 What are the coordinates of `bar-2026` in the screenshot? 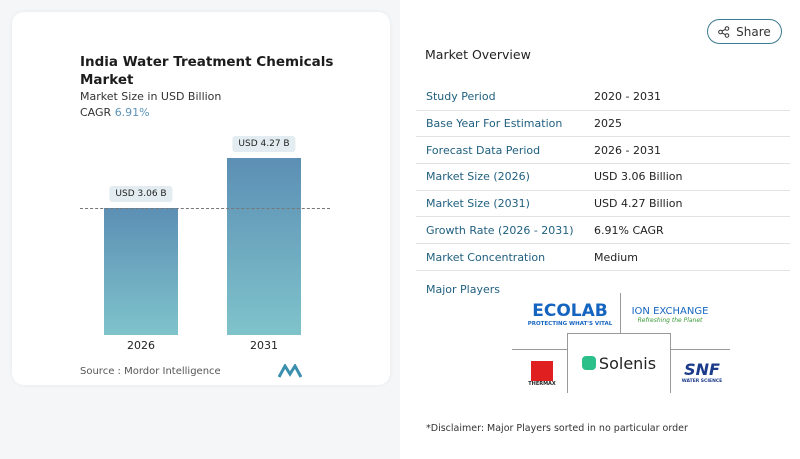 It's located at (141, 271).